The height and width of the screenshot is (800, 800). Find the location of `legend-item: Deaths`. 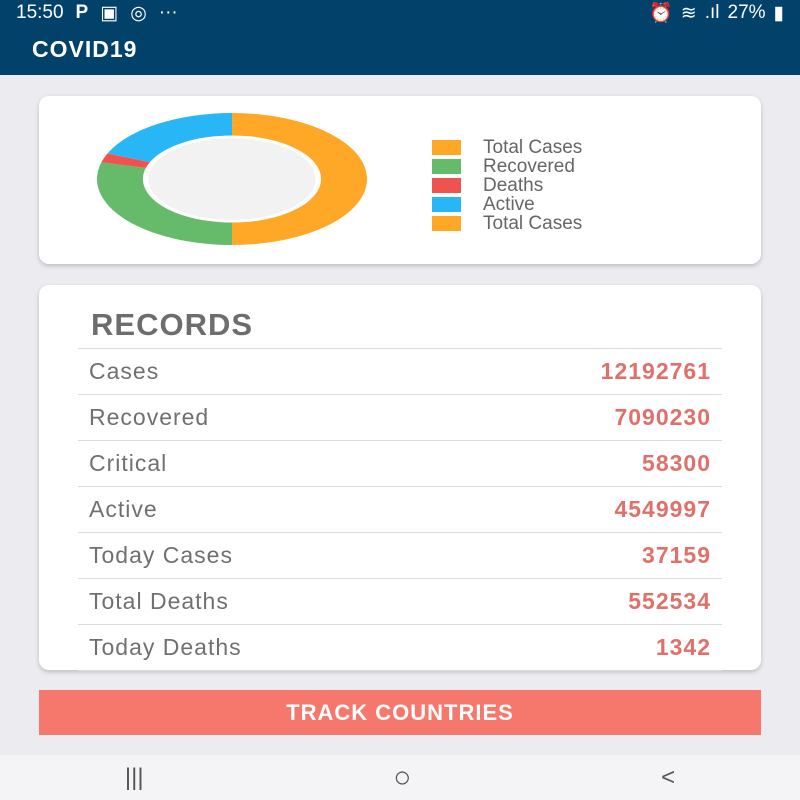

legend-item: Deaths is located at coordinates (507, 185).